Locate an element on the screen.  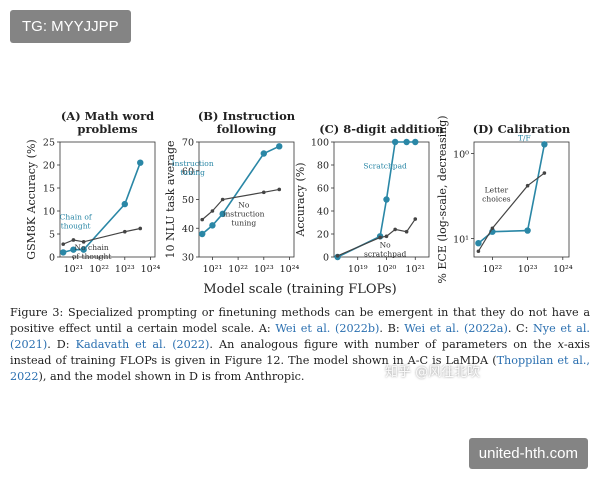
y-tick-label: 10¹ is located at coordinates (461, 240).